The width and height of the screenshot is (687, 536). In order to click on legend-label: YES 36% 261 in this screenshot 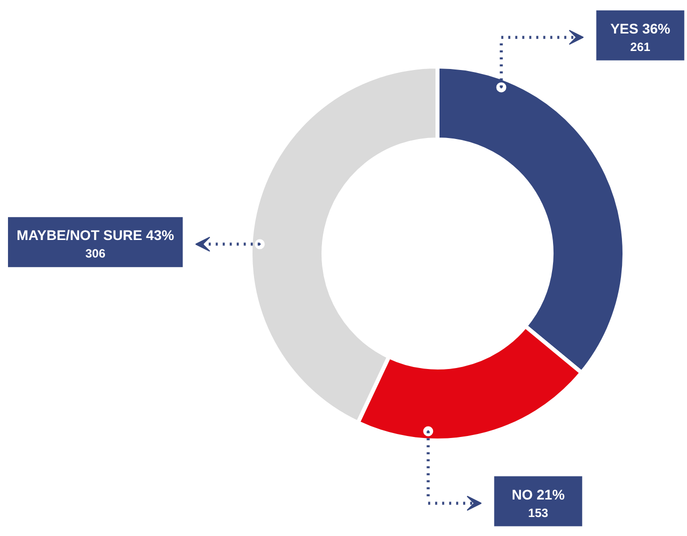, I will do `click(640, 37)`.